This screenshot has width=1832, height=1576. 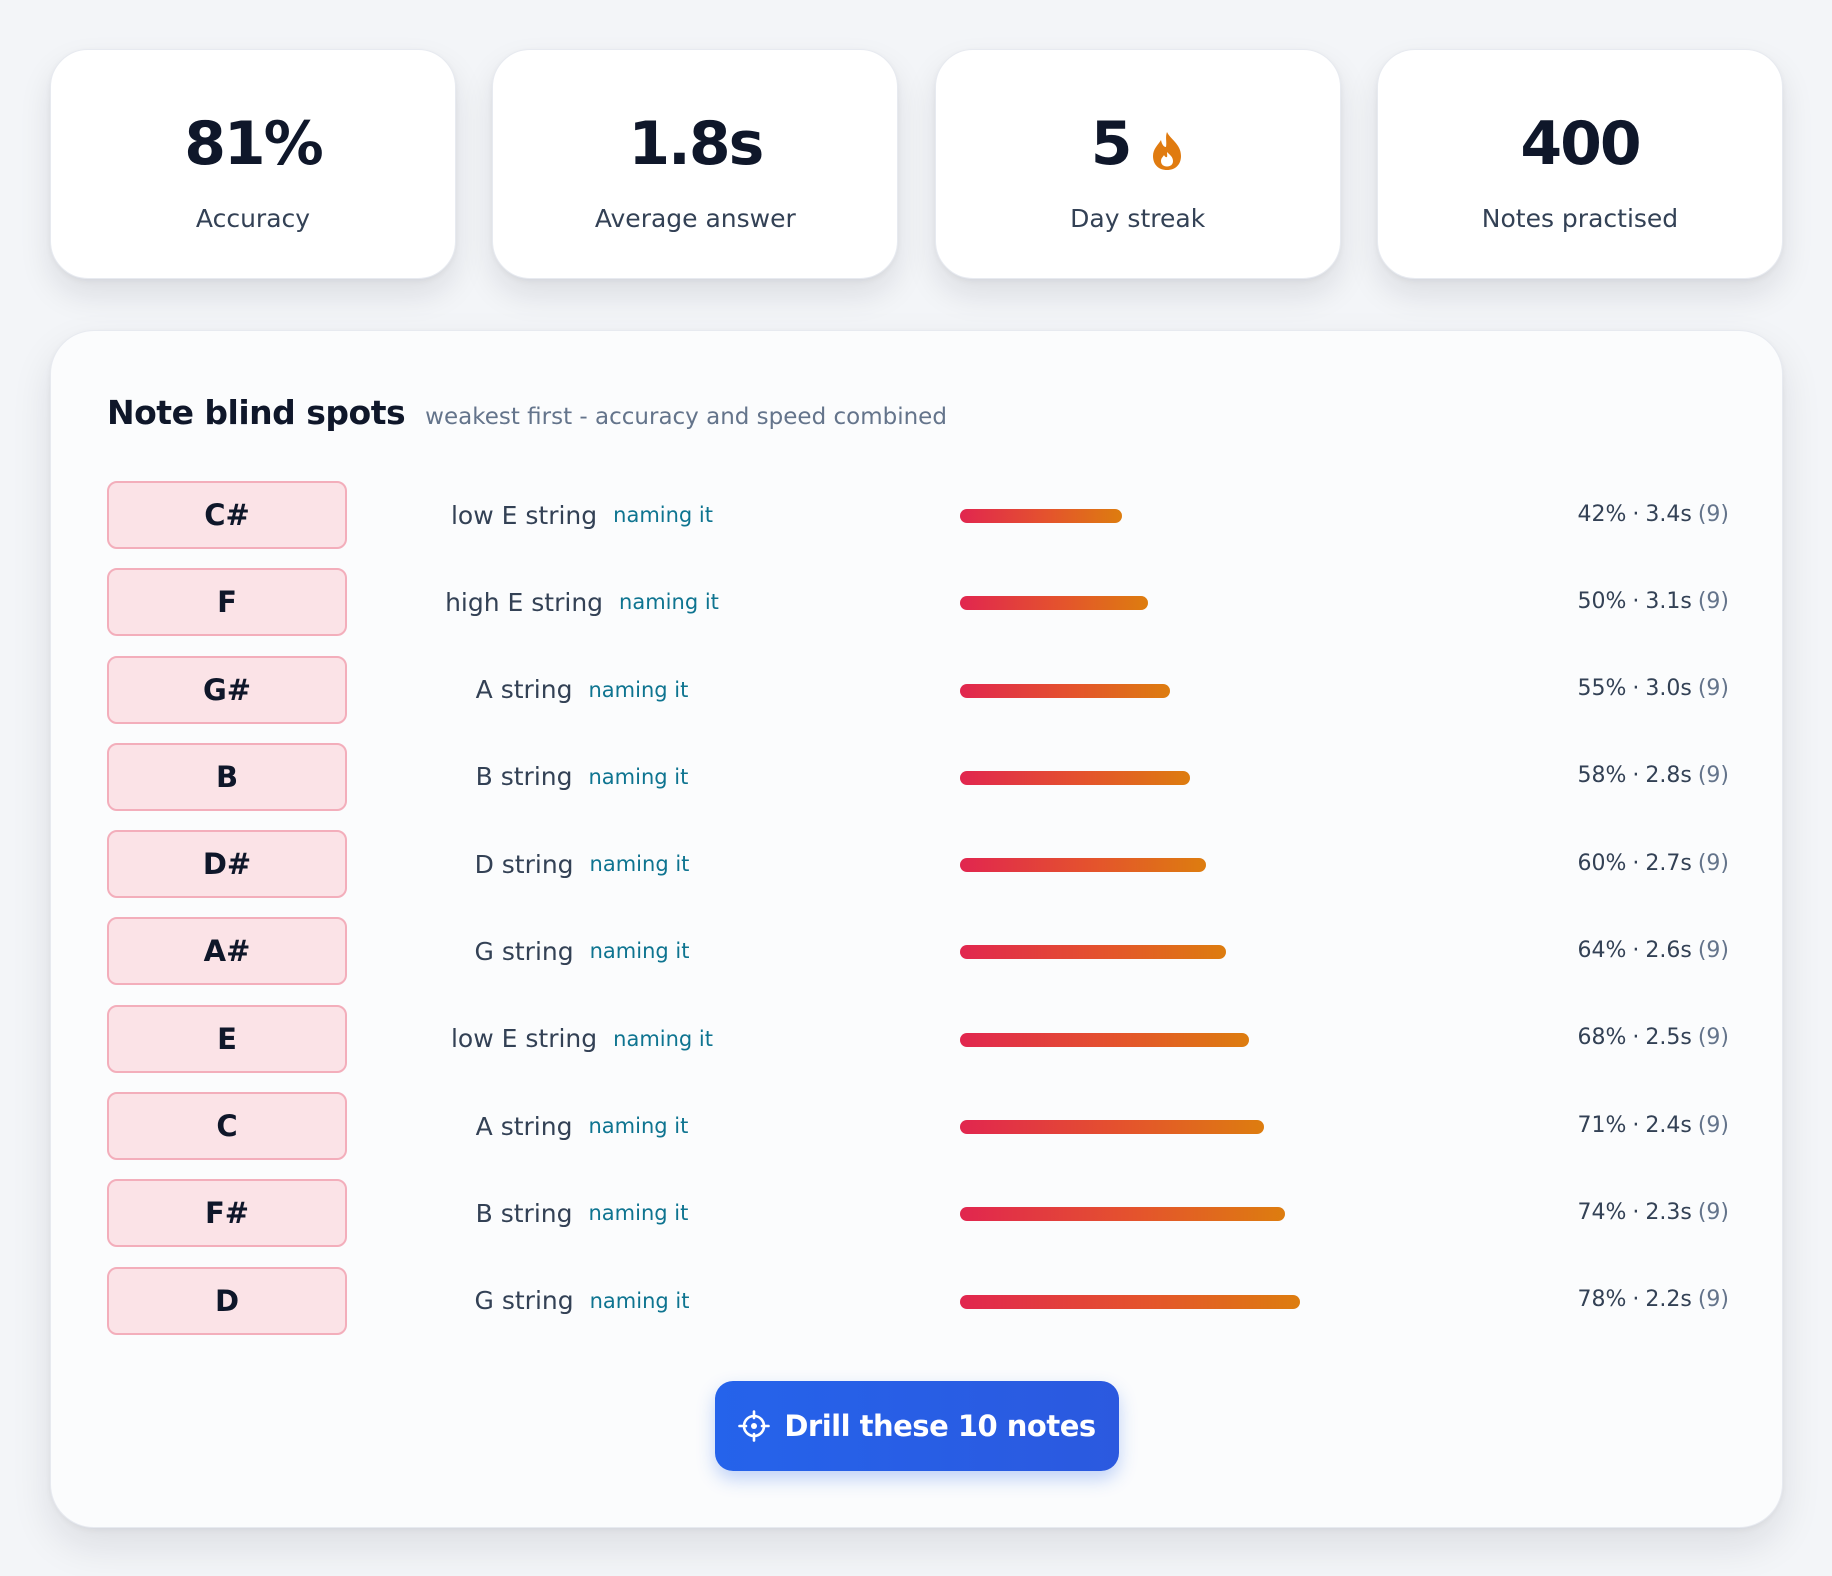 I want to click on accuracy-label: Accuracy, so click(x=253, y=218).